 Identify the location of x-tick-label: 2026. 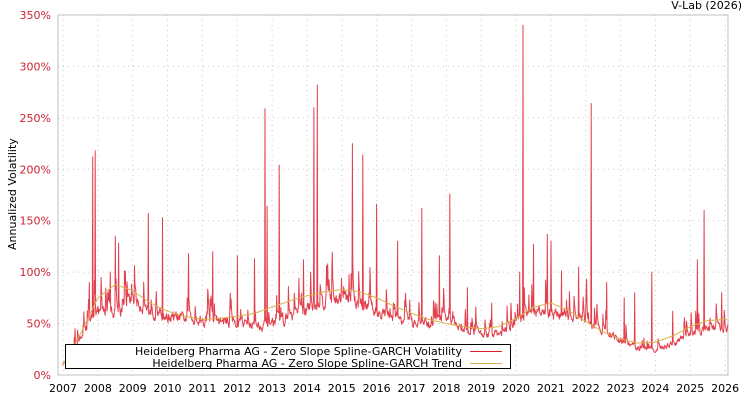
(725, 388).